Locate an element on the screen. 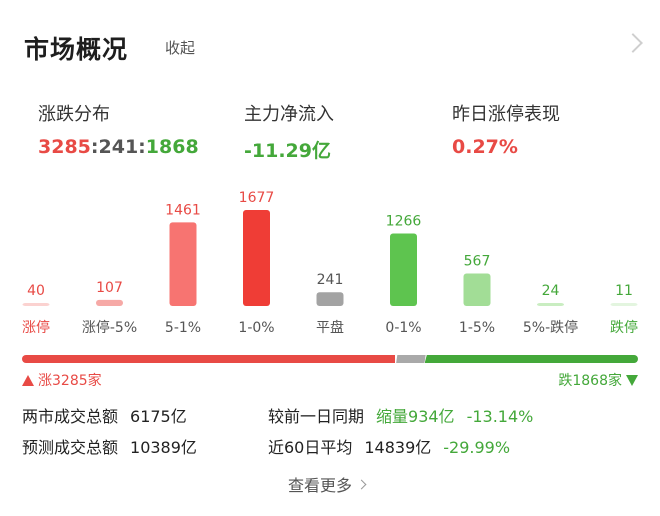 This screenshot has width=660, height=516. category-label-2: 5-1% is located at coordinates (183, 328).